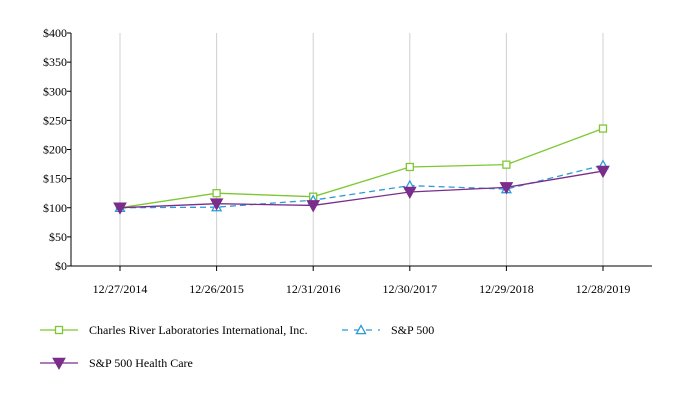 Image resolution: width=684 pixels, height=400 pixels. I want to click on x-tick-label: 12/27/2014, so click(120, 289).